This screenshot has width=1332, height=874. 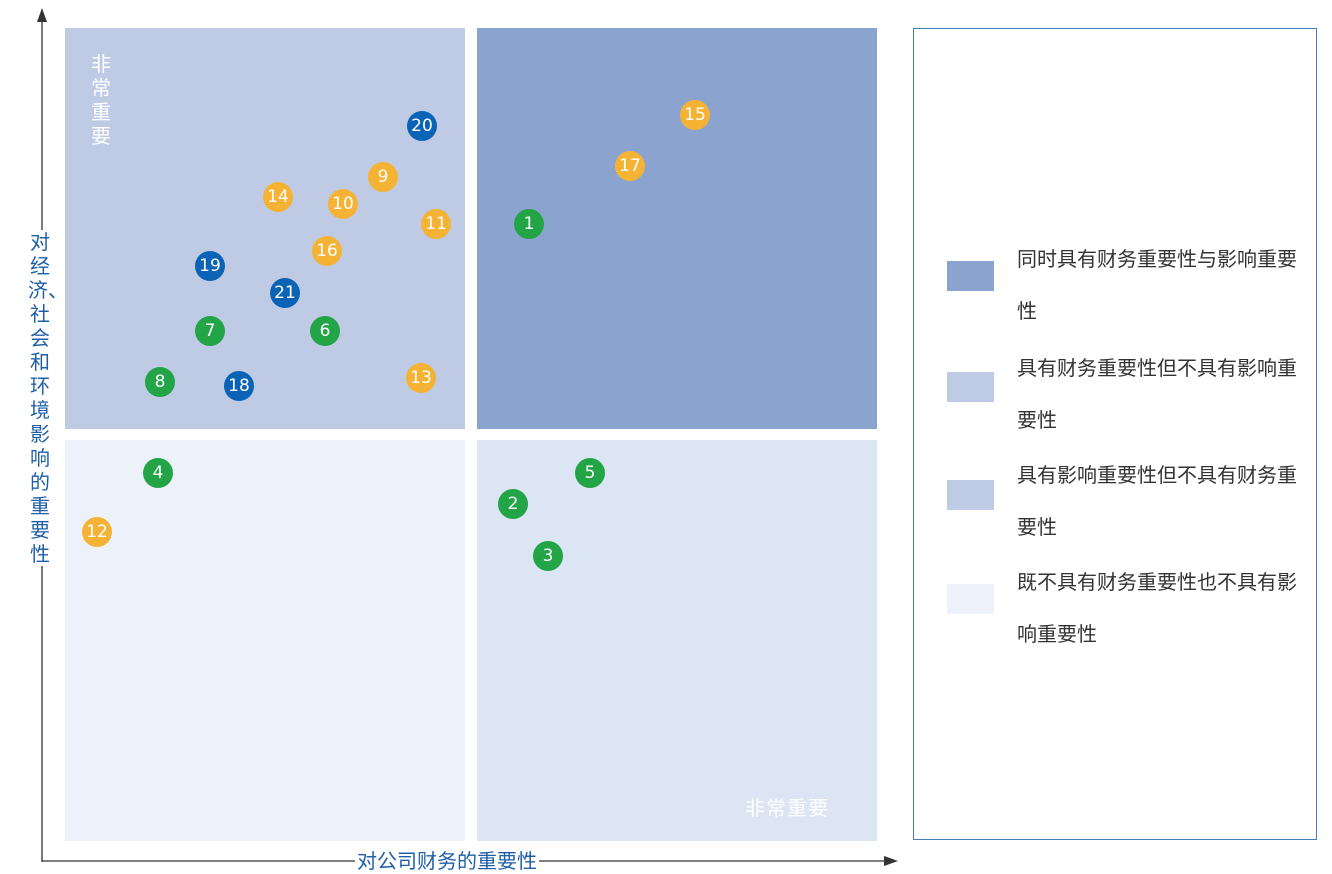 I want to click on legend-swatch-neither, so click(x=970, y=599).